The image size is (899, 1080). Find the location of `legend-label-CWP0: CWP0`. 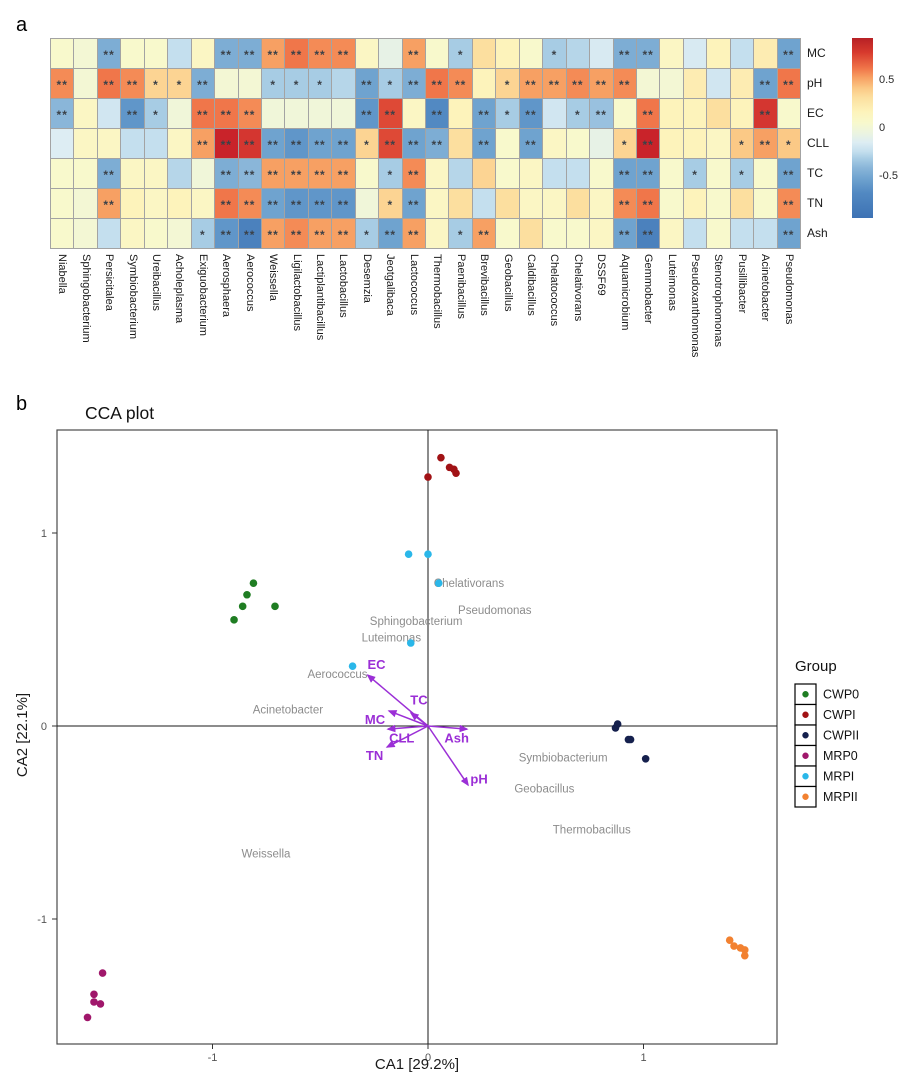

legend-label-CWP0: CWP0 is located at coordinates (841, 695).